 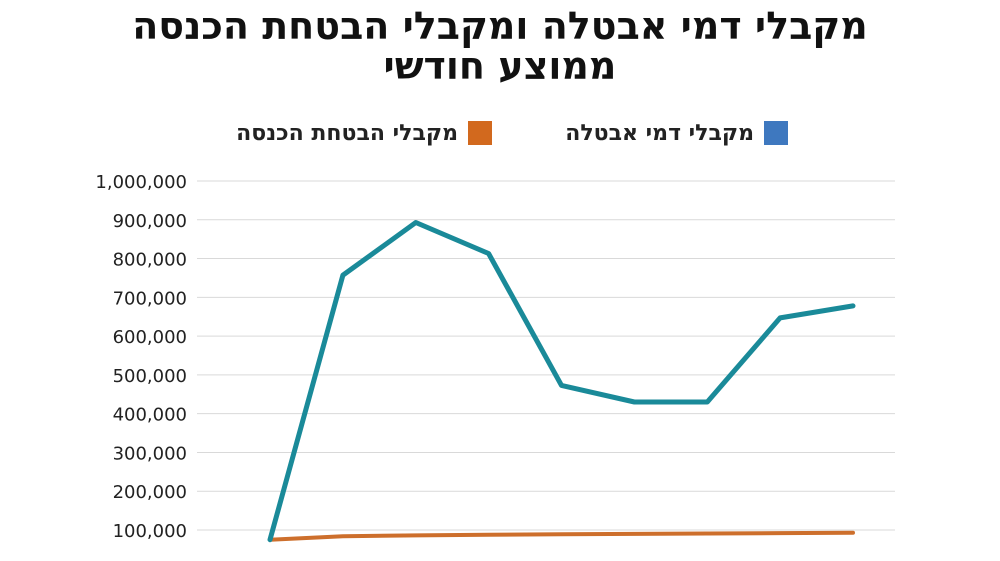 I want to click on y-tick-label: 700,000, so click(x=150, y=298).